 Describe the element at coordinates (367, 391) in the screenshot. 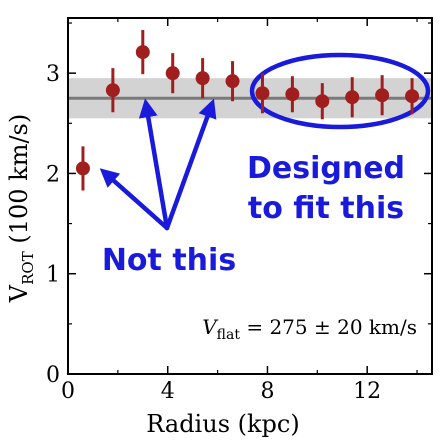

I see `x-tick-label: 12` at that location.